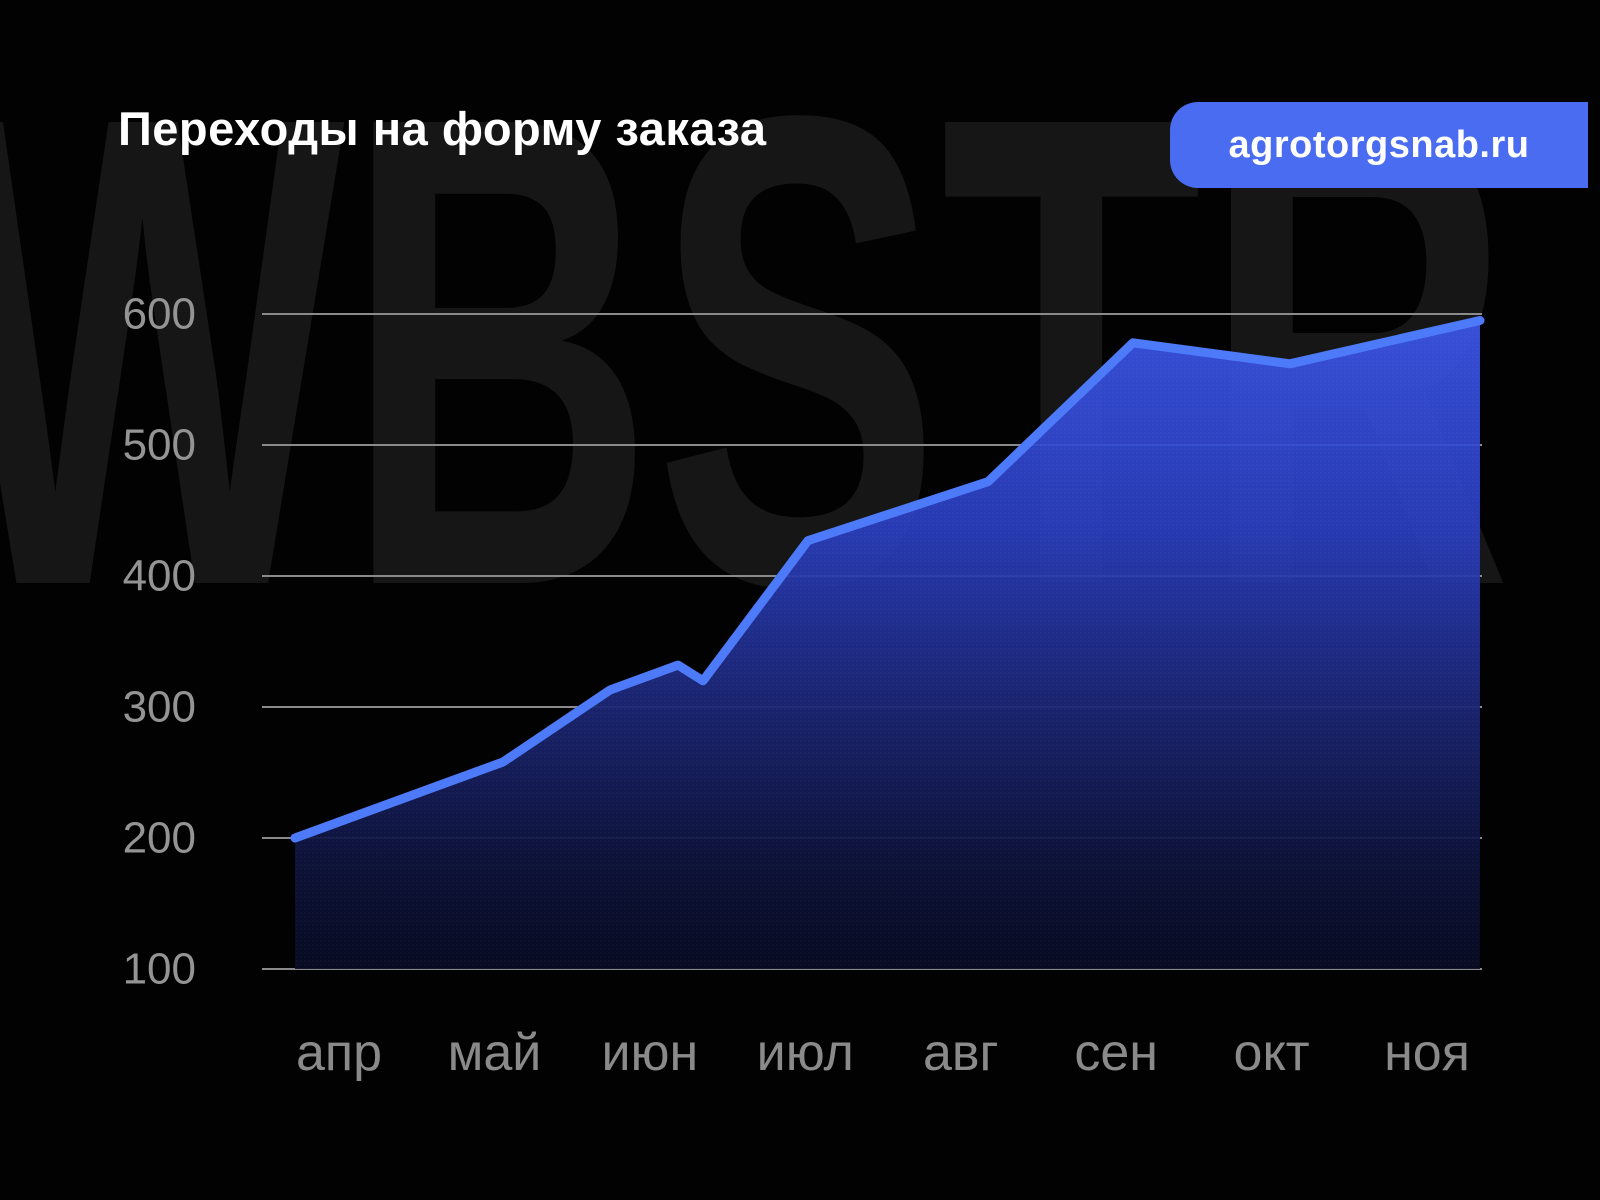  I want to click on site-badge-label: agrotorgsnab.ru, so click(1379, 144).